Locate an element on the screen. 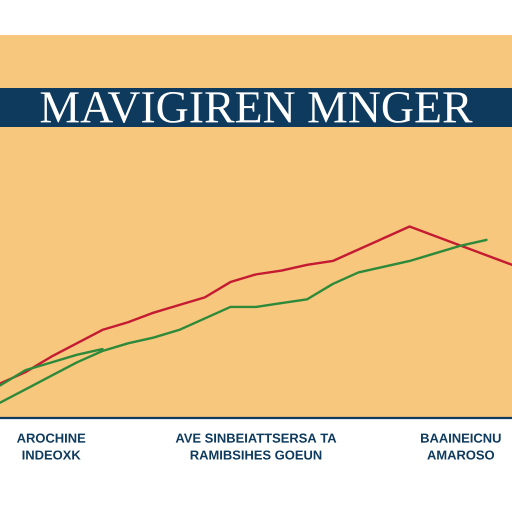 The width and height of the screenshot is (512, 512). chart-title: MAVIGIREN MNGER is located at coordinates (256, 108).